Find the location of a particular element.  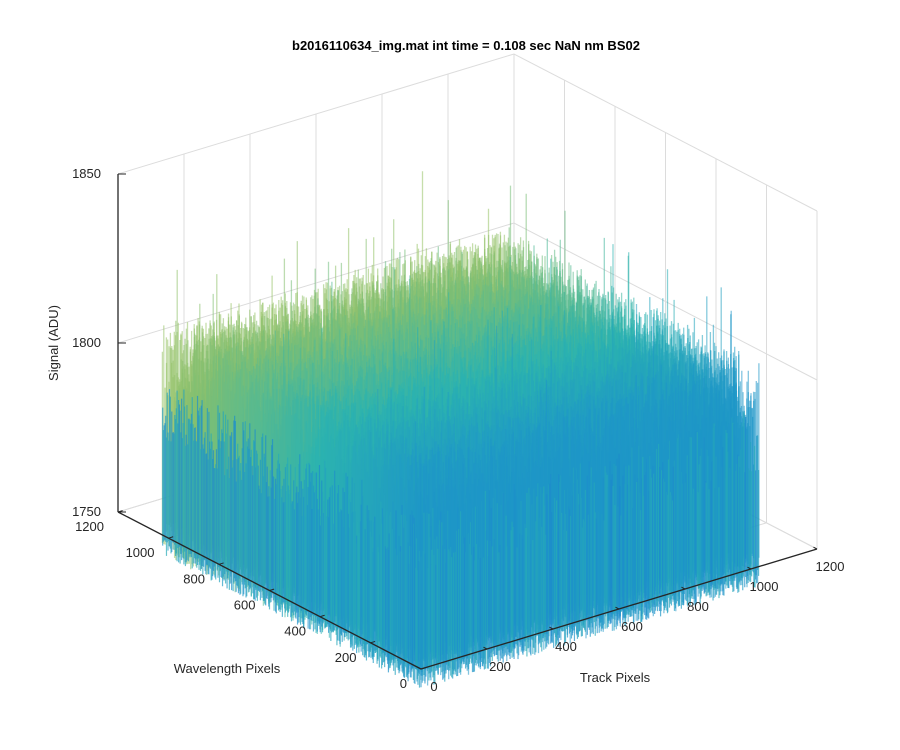

z-tick-label: 1800 is located at coordinates (86, 342).